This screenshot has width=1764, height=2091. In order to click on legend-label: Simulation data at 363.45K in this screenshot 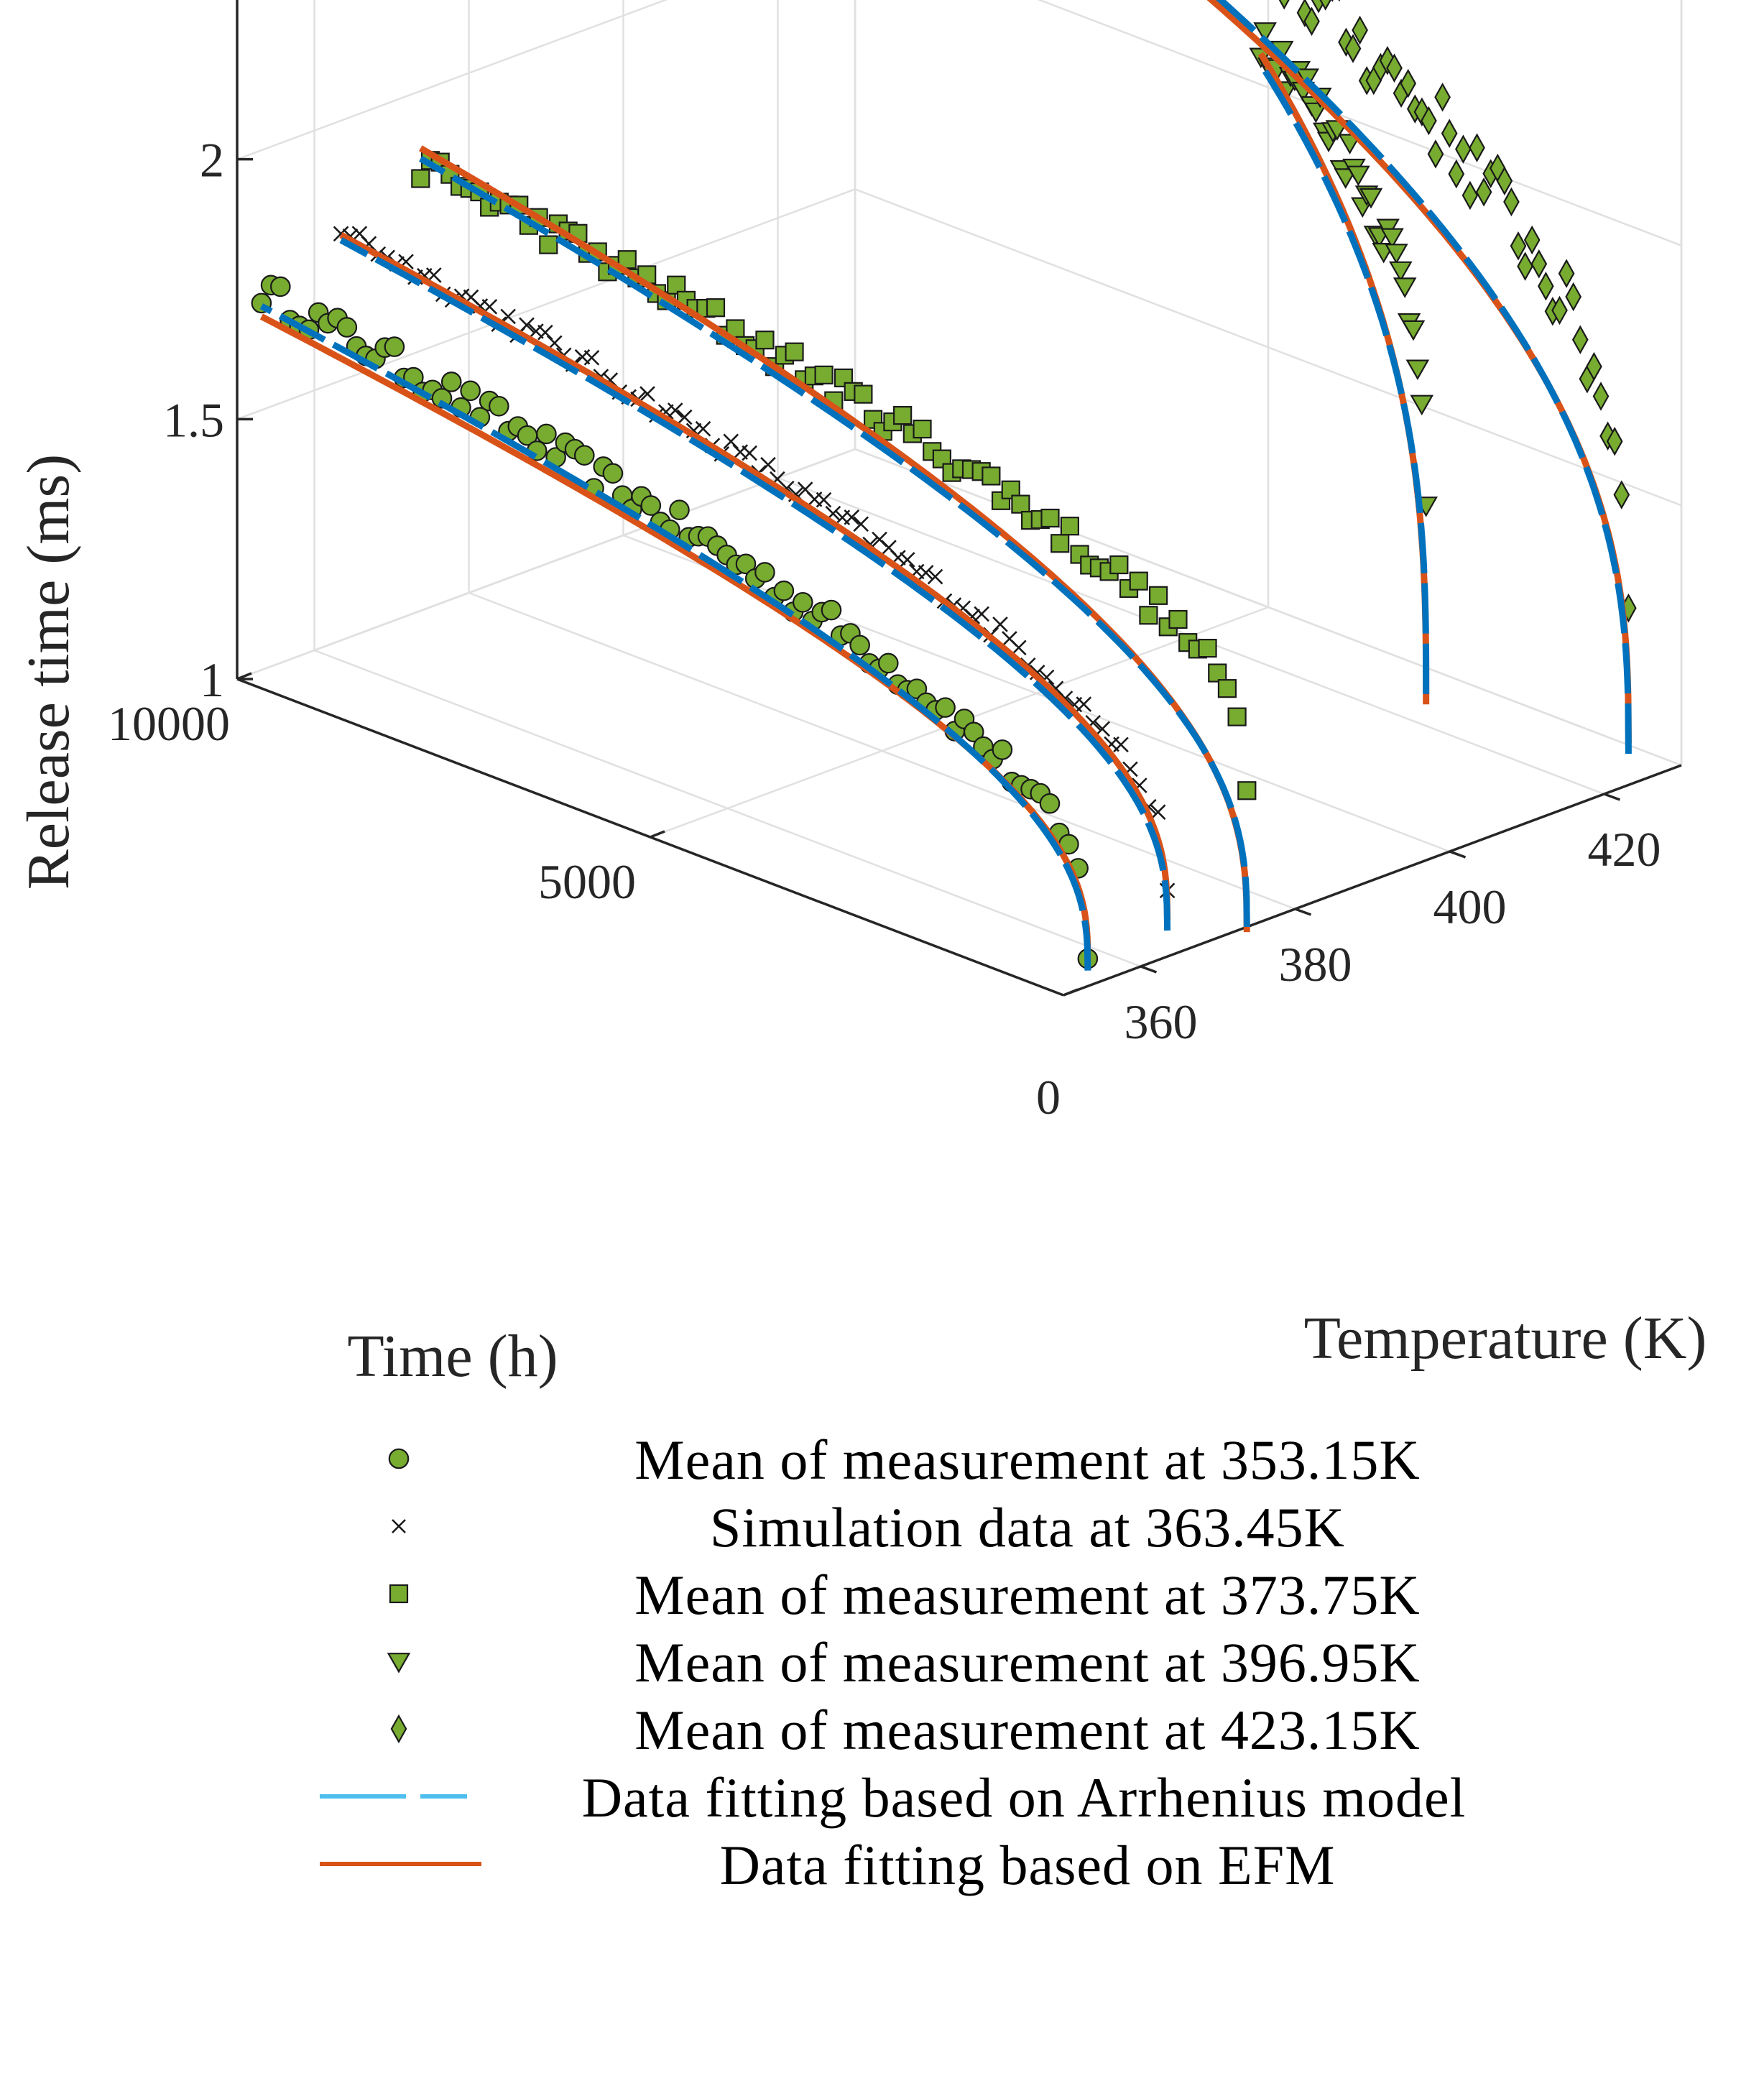, I will do `click(1027, 1527)`.